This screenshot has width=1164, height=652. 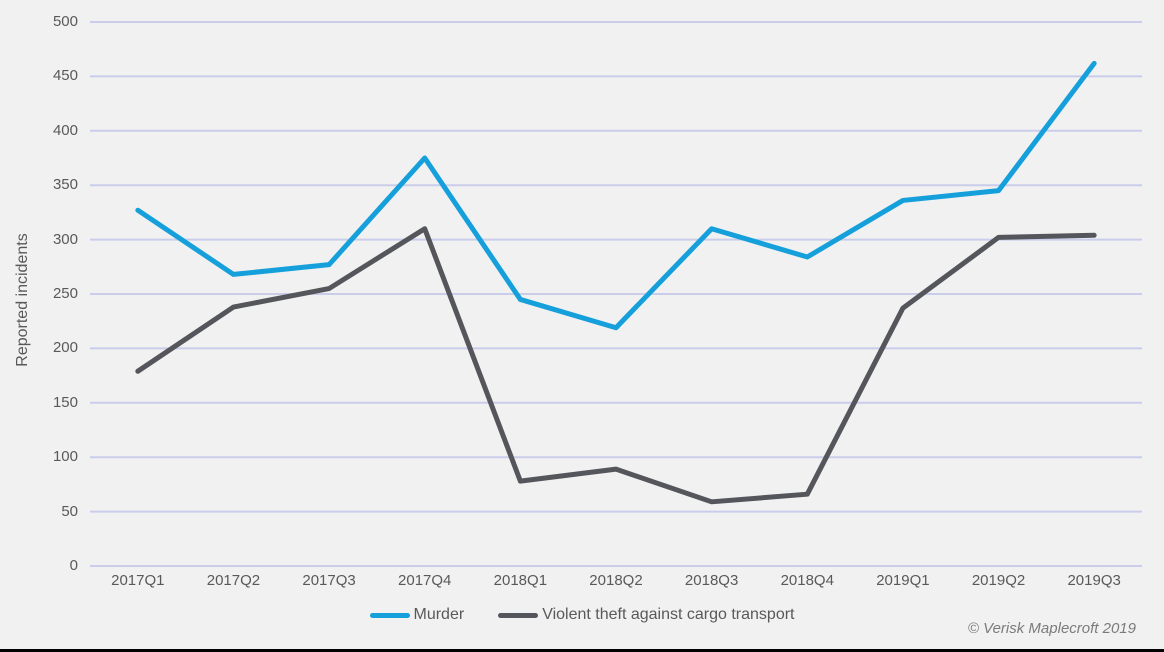 I want to click on y-tick-label: 50, so click(x=69, y=511).